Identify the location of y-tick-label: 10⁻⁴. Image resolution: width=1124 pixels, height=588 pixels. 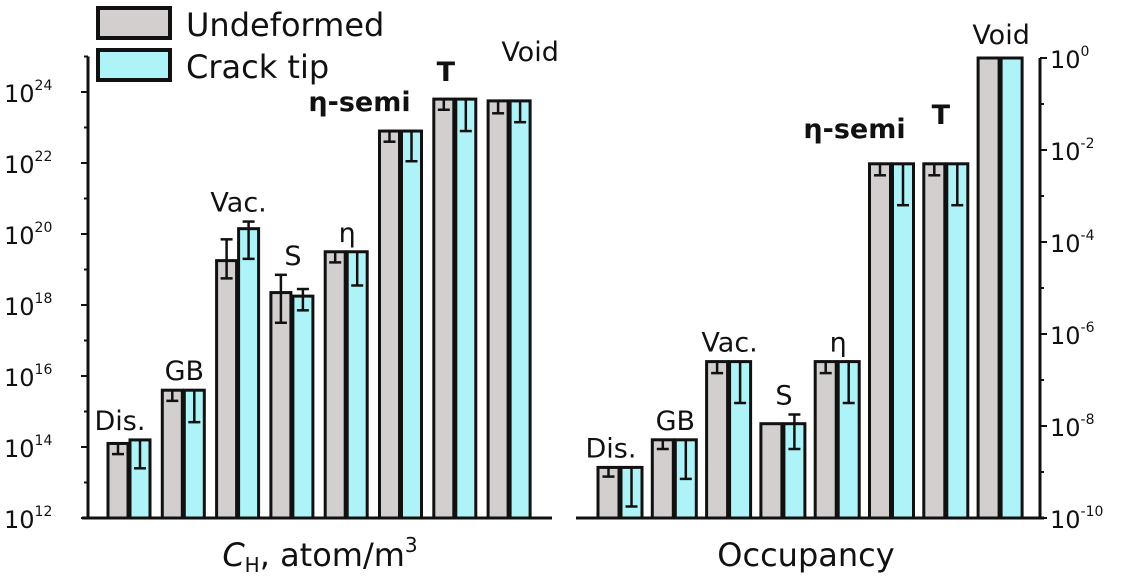
(1072, 243).